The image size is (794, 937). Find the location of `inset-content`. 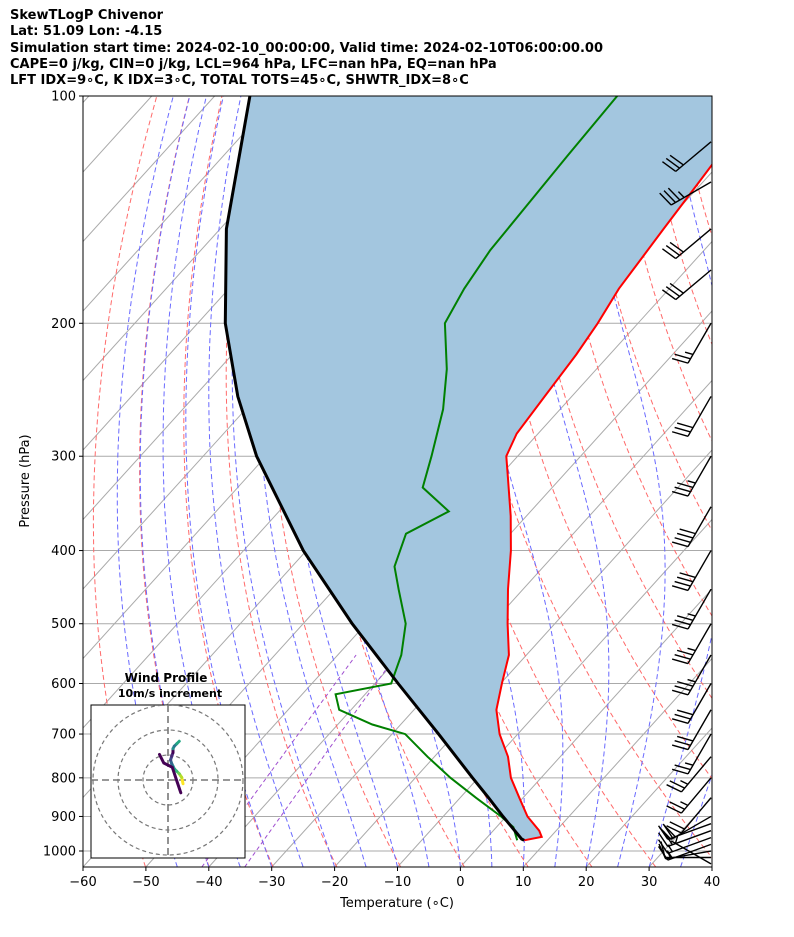

inset-content is located at coordinates (168, 781).